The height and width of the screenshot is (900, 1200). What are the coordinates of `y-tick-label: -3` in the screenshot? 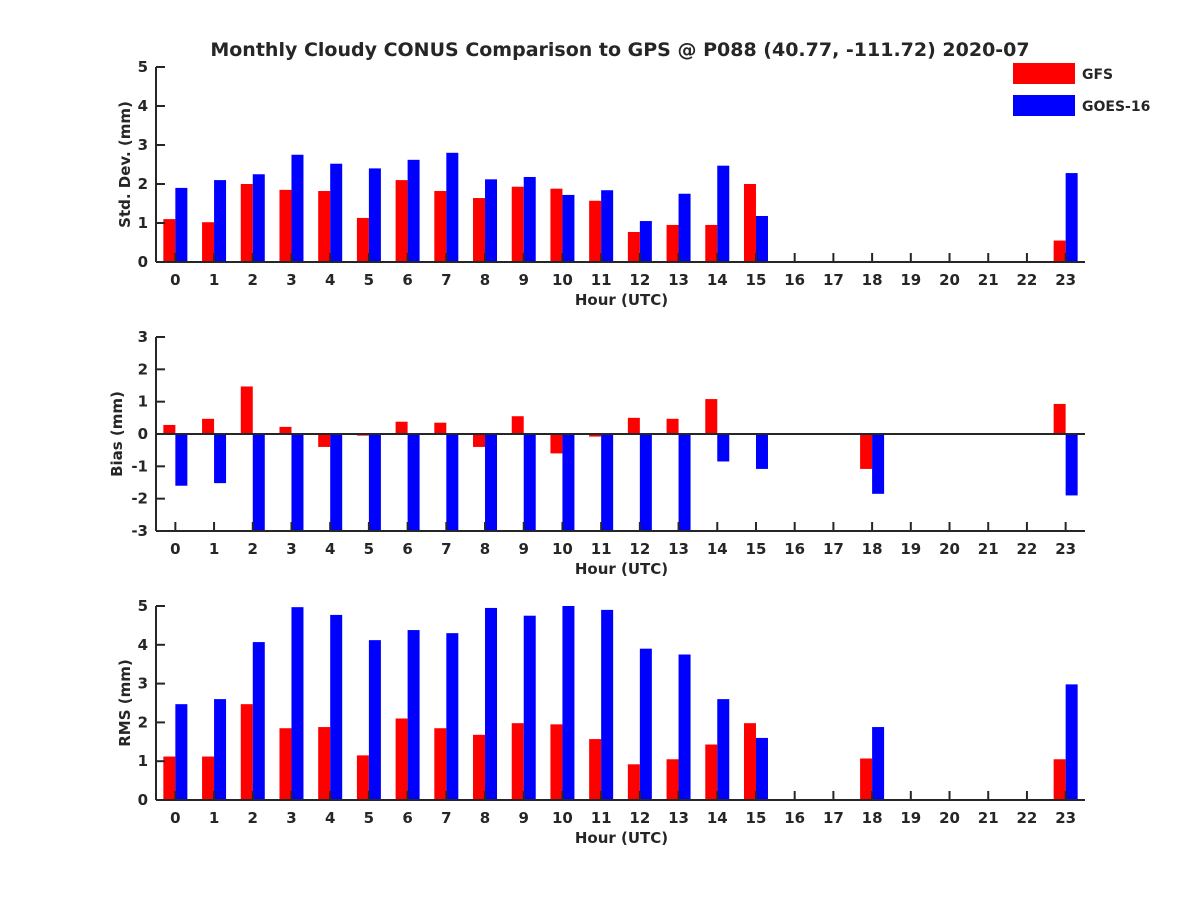 It's located at (139, 531).